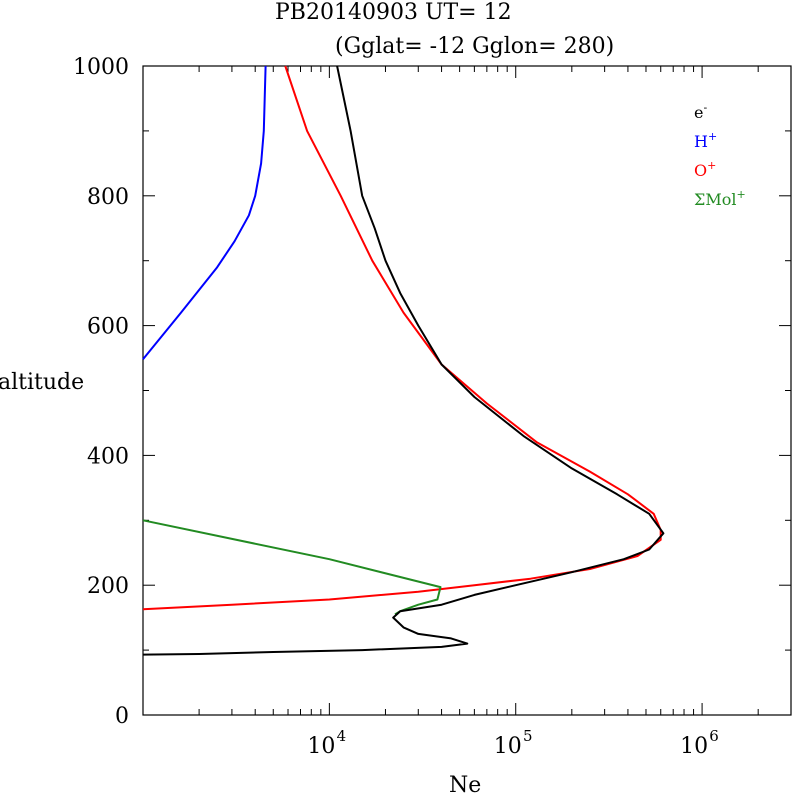 This screenshot has height=795, width=792. Describe the element at coordinates (42, 382) in the screenshot. I see `y-axis-label: altitude` at that location.